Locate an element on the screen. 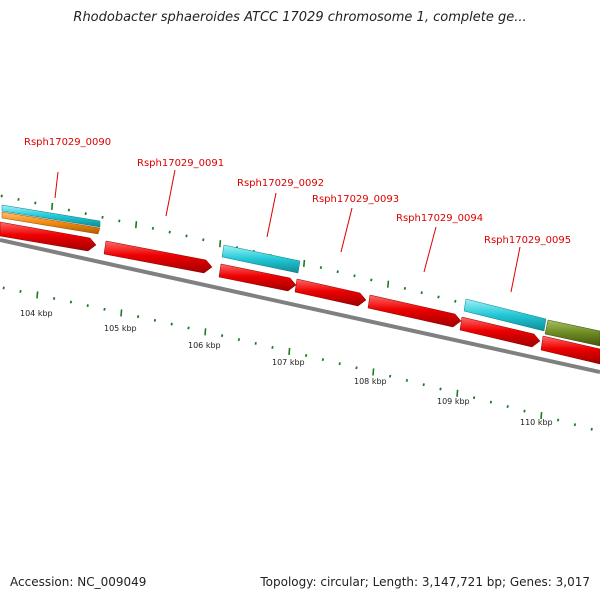  scale-label-105kbp: 105 kbp is located at coordinates (120, 328).